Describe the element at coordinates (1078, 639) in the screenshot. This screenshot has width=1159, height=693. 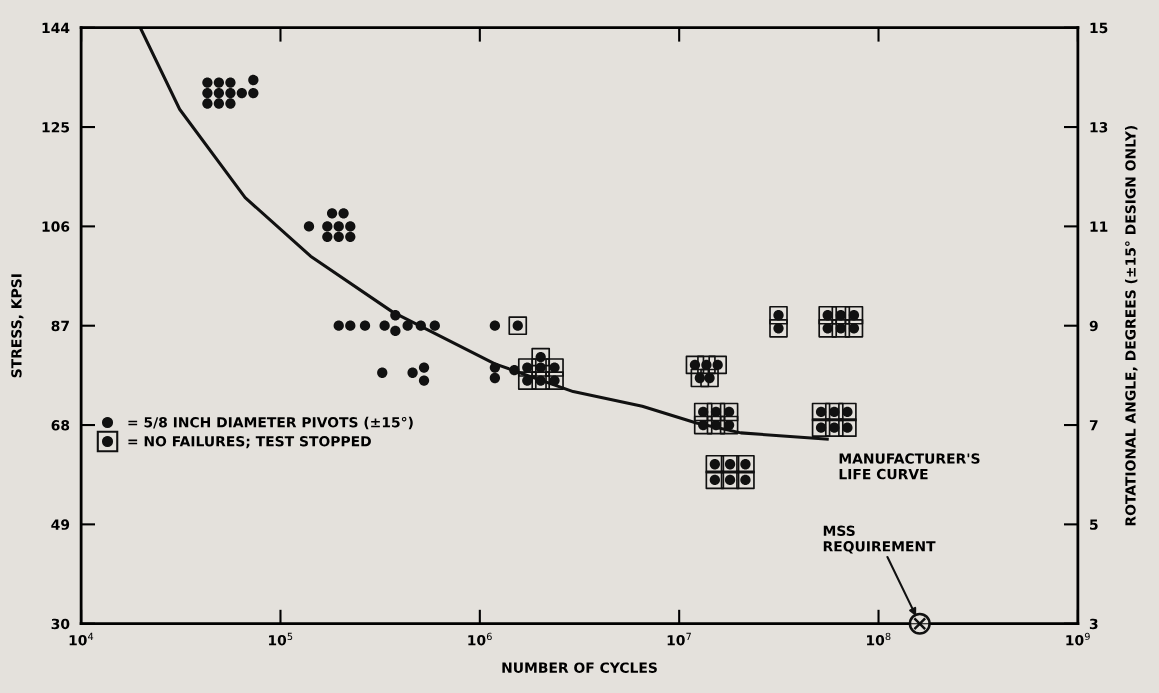
I see `x-tick-label: 10$^{9}$` at that location.